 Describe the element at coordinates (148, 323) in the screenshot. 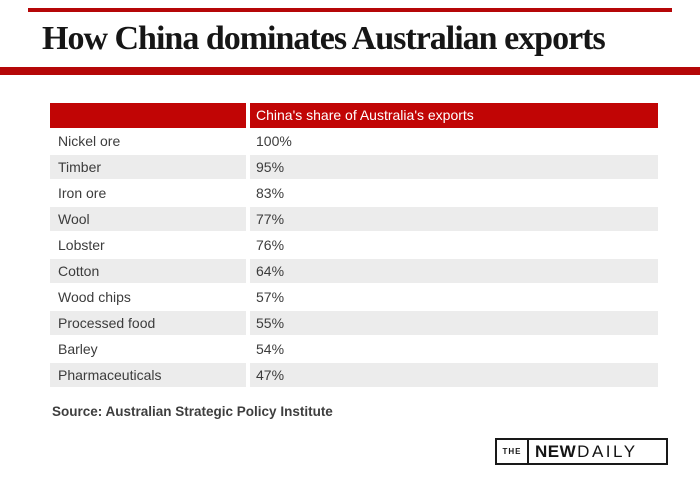

I see `row-label: Processed food` at that location.